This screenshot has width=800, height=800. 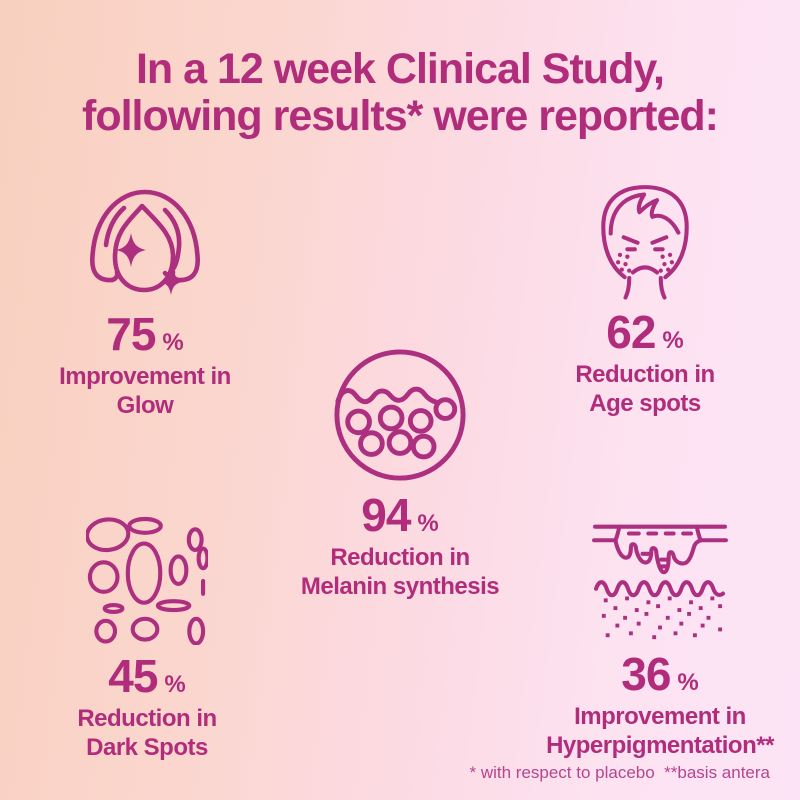 I want to click on stat-age-spots: 62% Reduction in Age spots, so click(x=645, y=299).